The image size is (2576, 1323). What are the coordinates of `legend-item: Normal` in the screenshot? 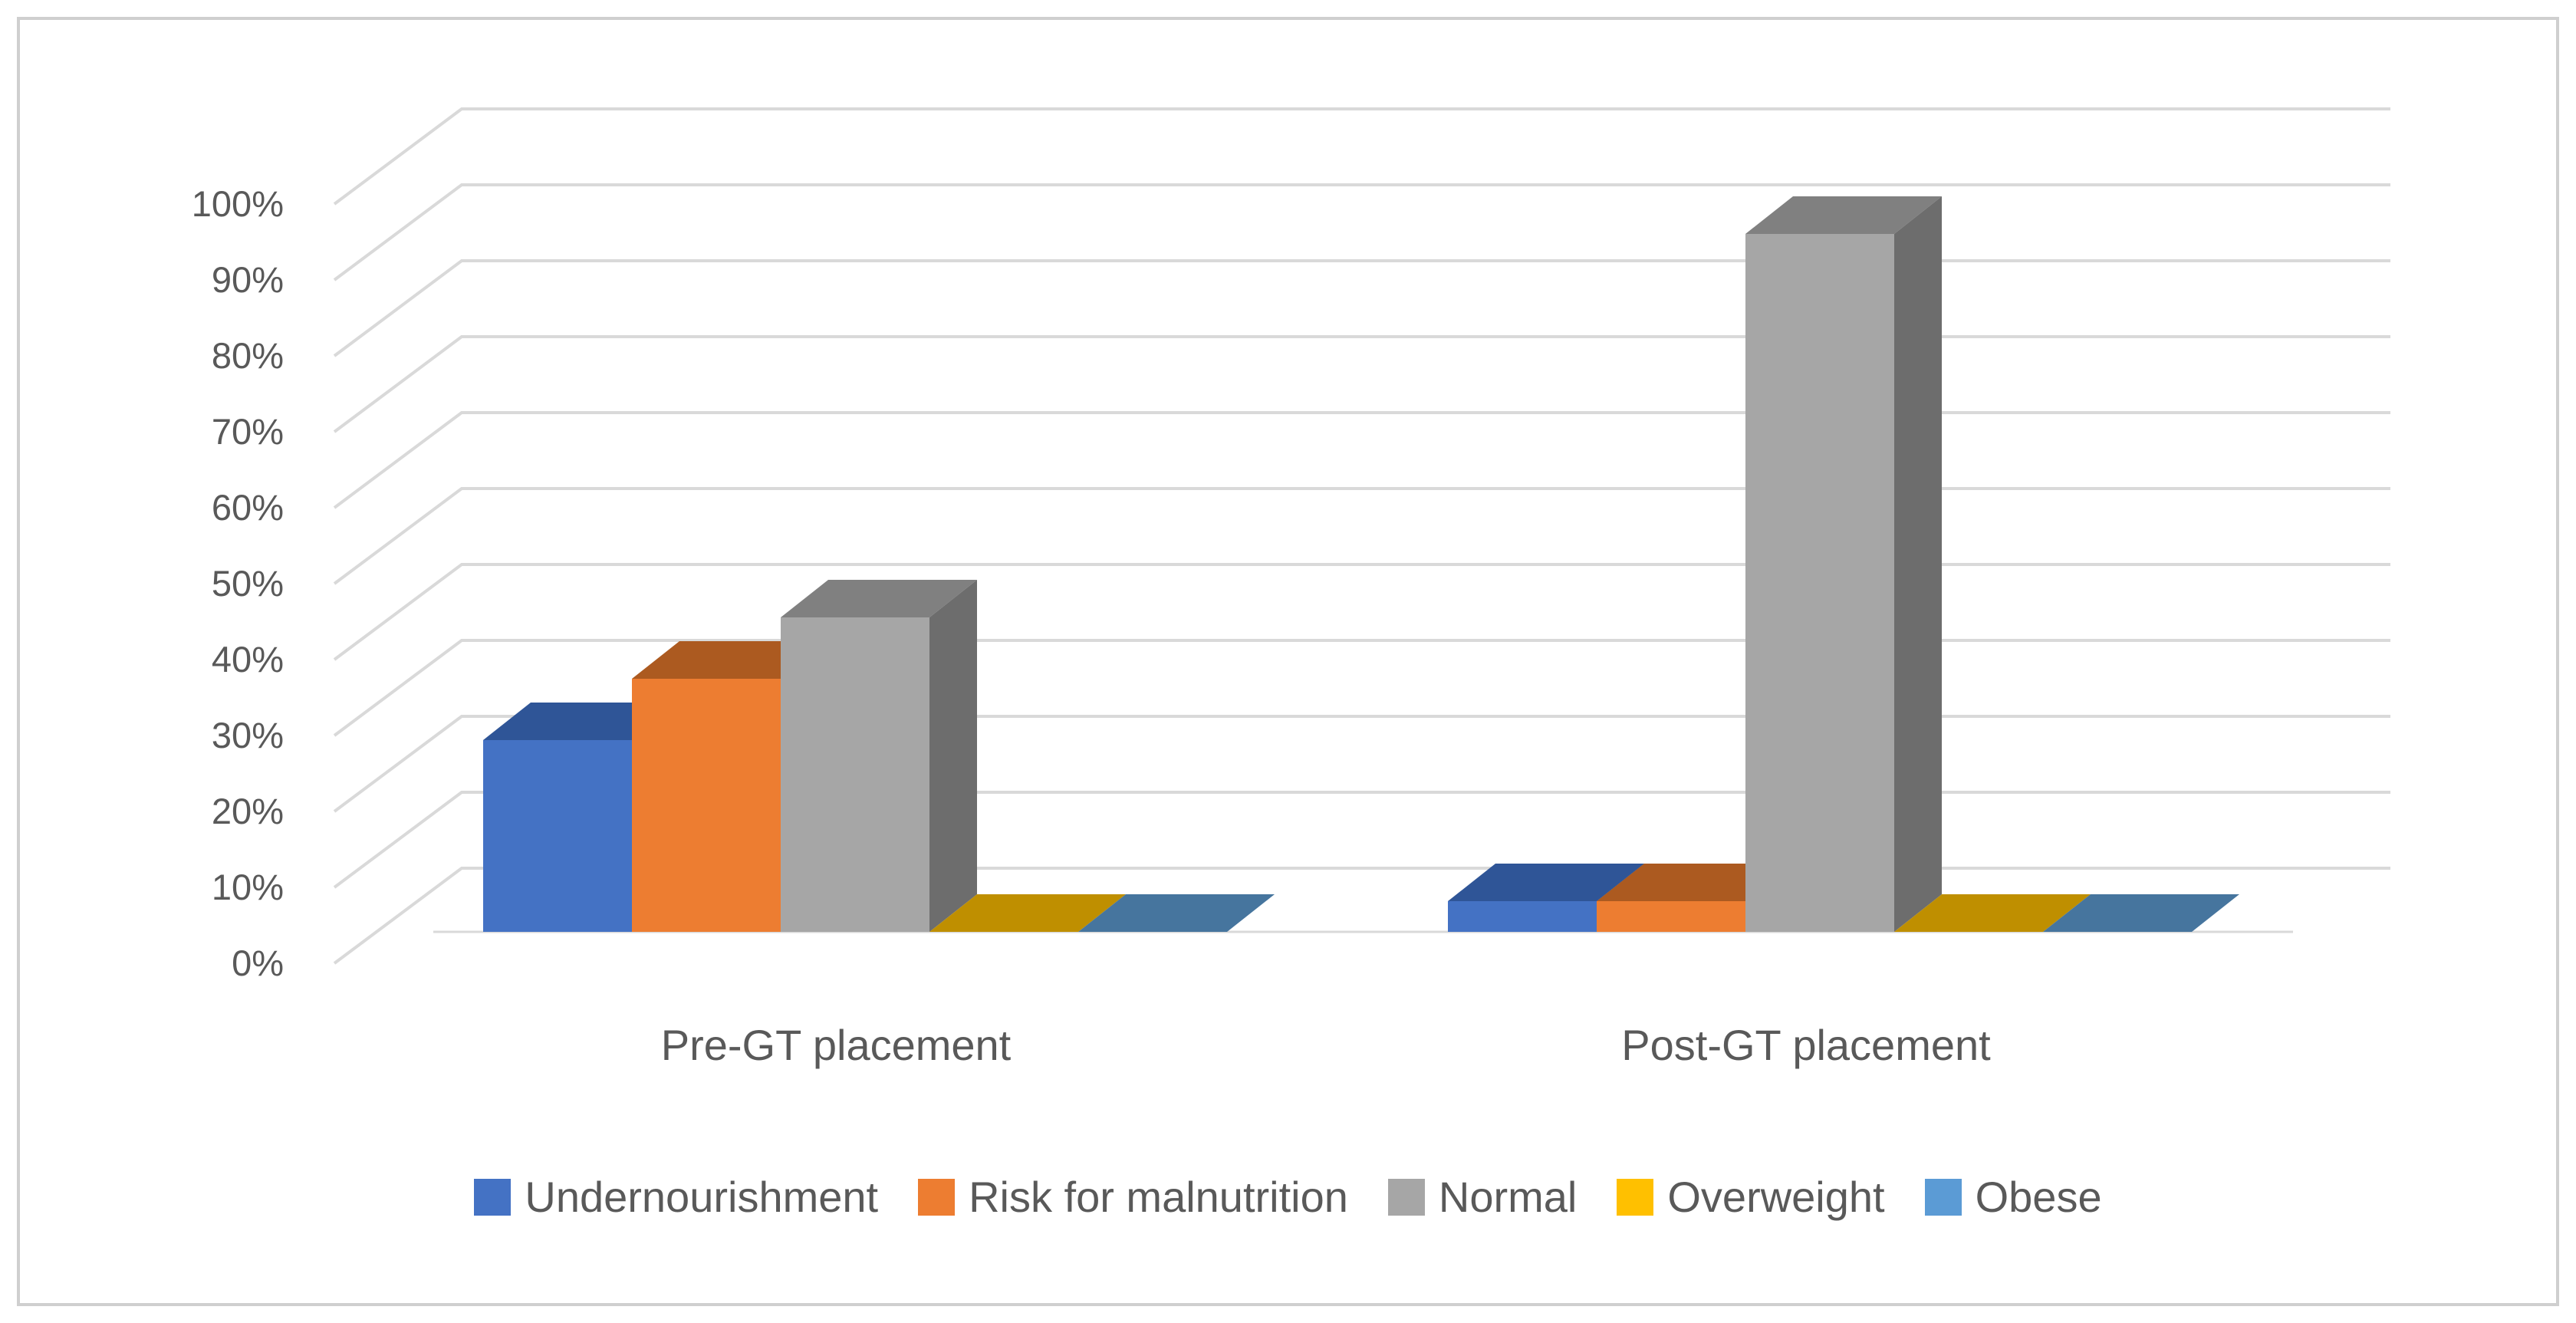 It's located at (1482, 1197).